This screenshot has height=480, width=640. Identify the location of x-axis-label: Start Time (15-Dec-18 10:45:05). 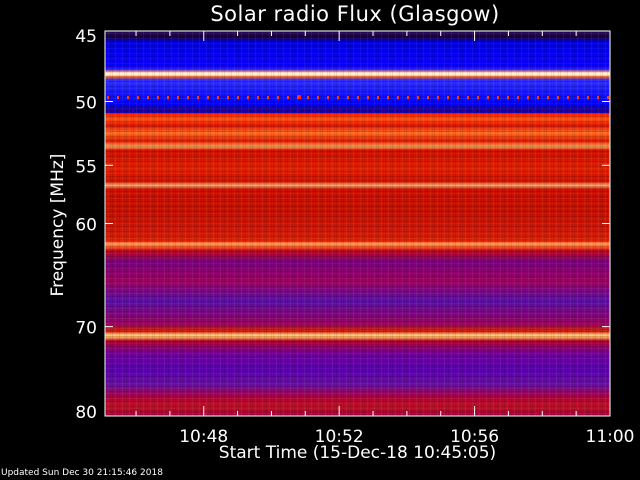
(357, 453).